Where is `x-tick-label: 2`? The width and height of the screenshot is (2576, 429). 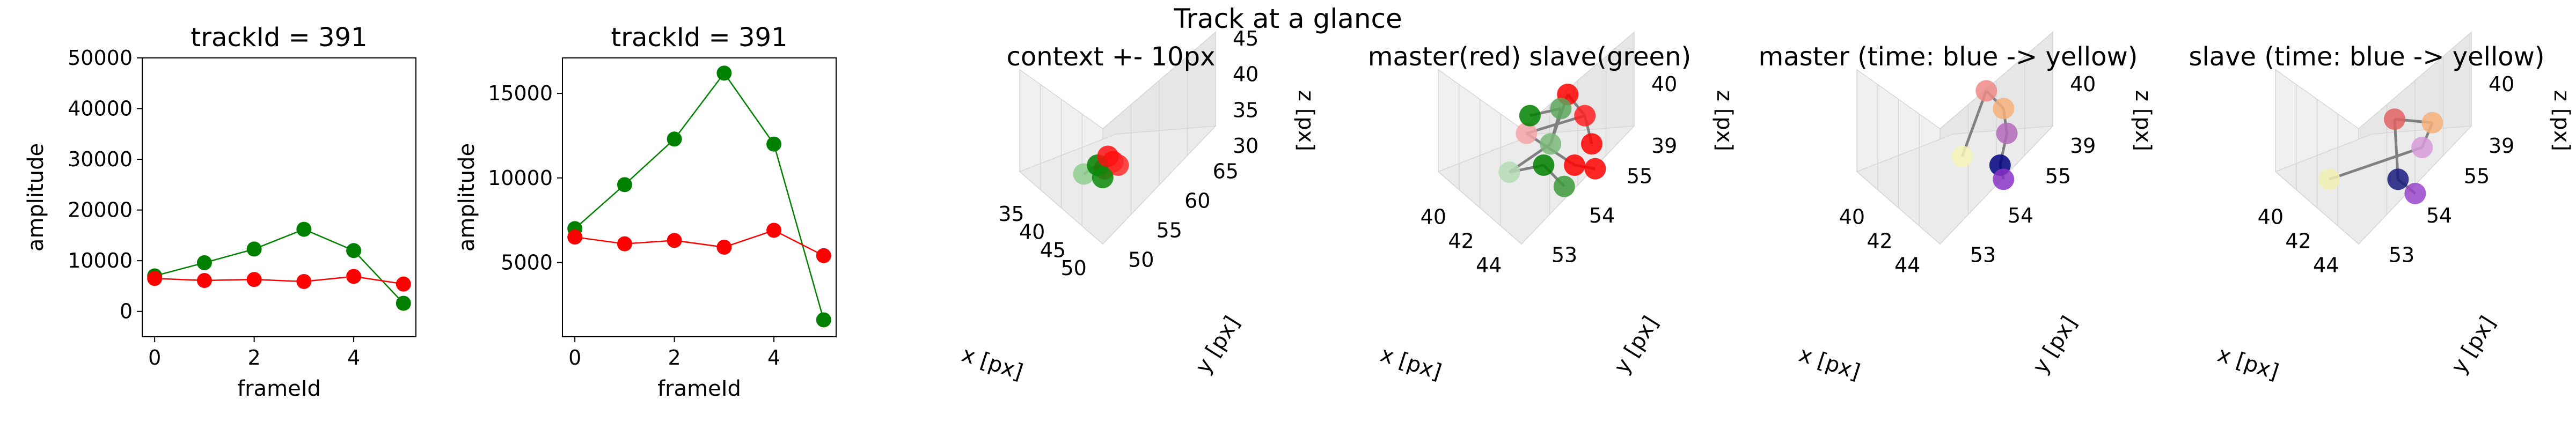 x-tick-label: 2 is located at coordinates (674, 357).